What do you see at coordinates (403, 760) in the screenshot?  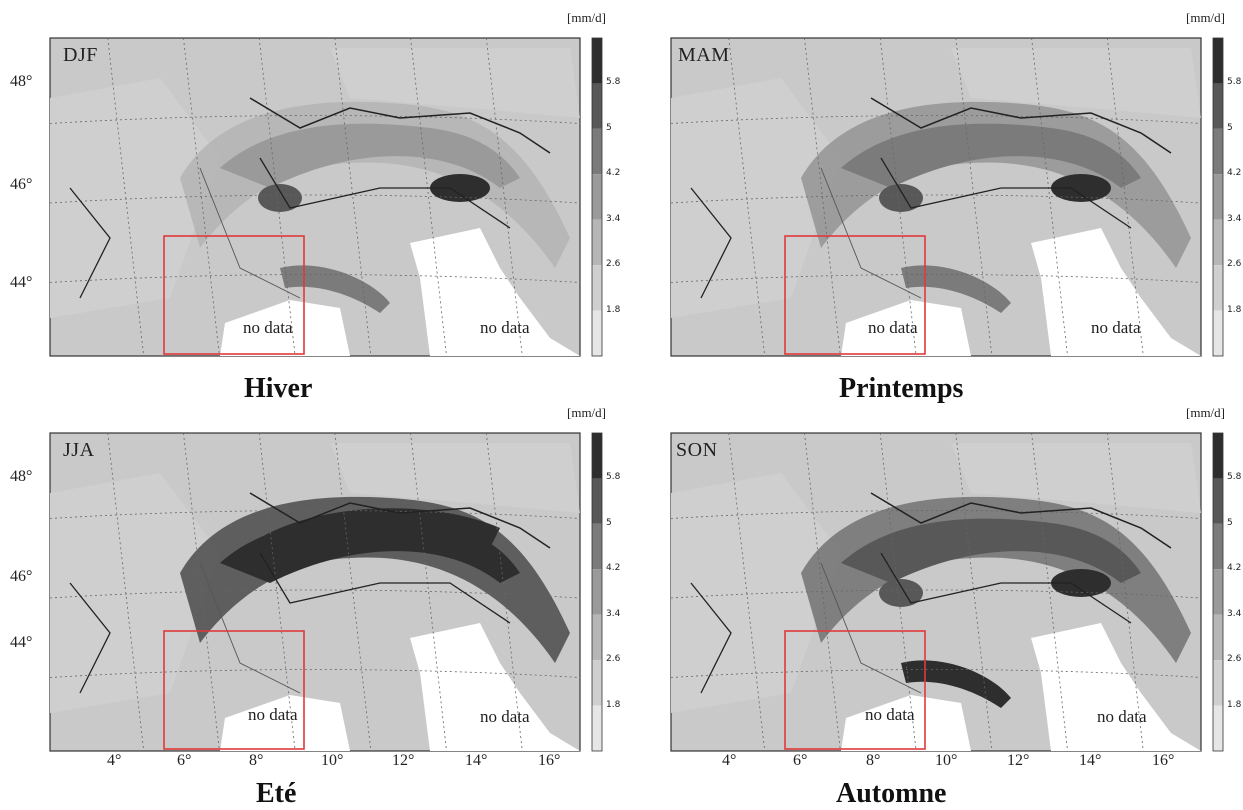 I see `lon-label: 12°` at bounding box center [403, 760].